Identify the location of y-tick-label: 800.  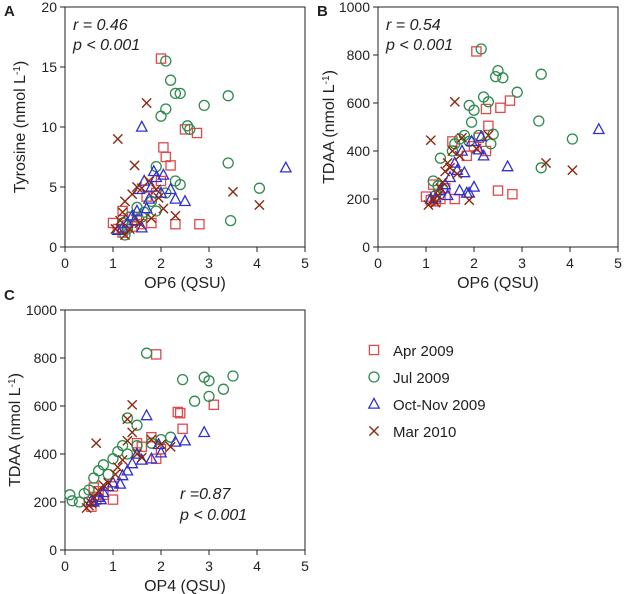
(359, 55).